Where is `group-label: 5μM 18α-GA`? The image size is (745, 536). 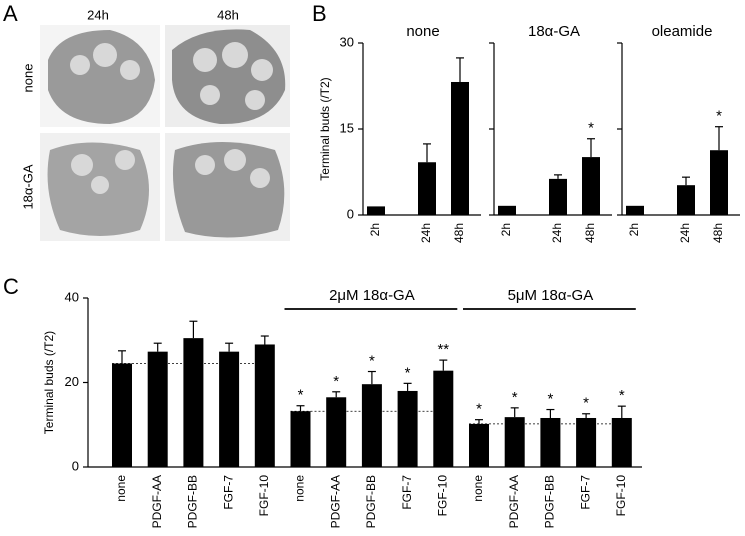
group-label: 5μM 18α-GA is located at coordinates (551, 295).